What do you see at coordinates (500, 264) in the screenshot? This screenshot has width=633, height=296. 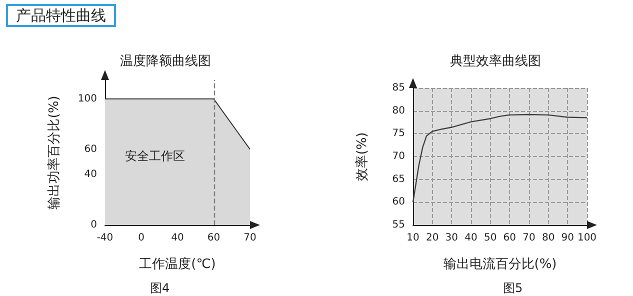 I see `x-axis-title: 输出电流百分比(%)` at bounding box center [500, 264].